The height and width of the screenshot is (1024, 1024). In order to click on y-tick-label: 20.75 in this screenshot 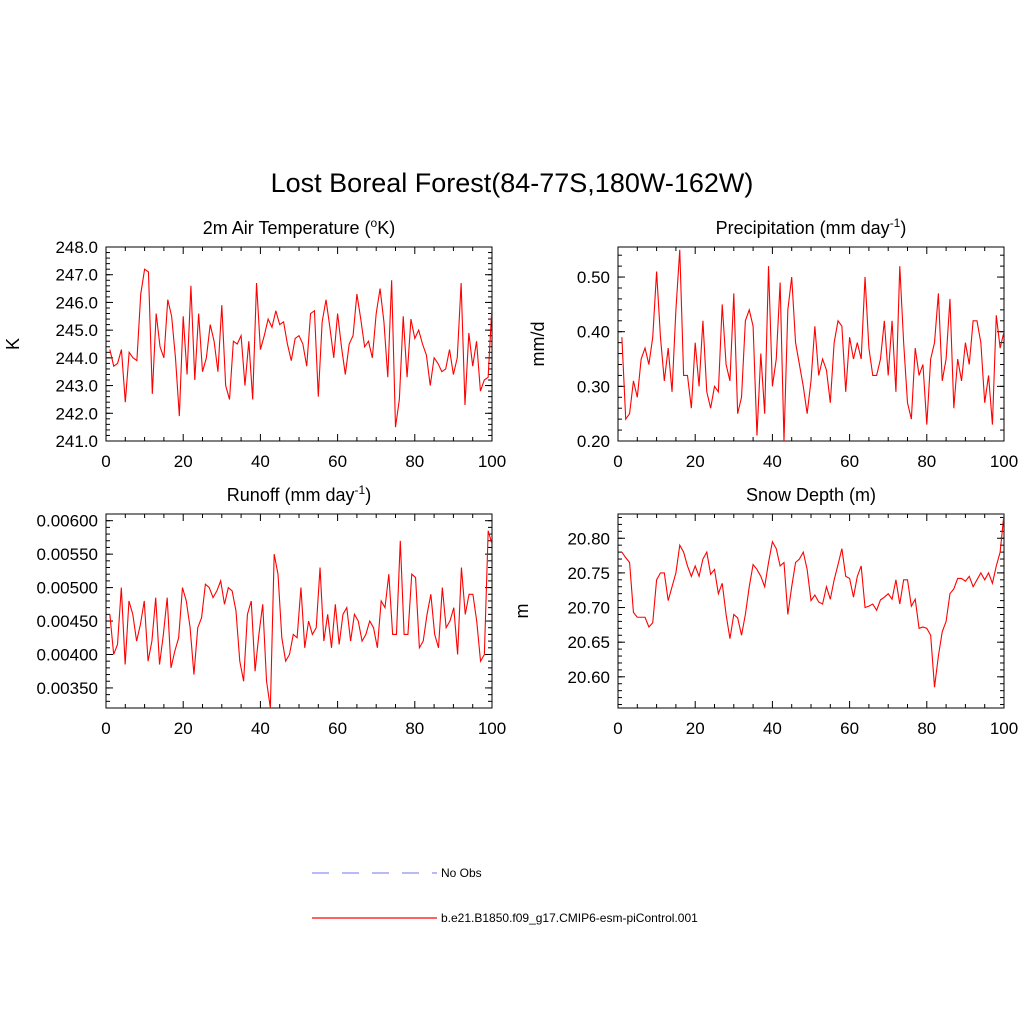, I will do `click(588, 573)`.